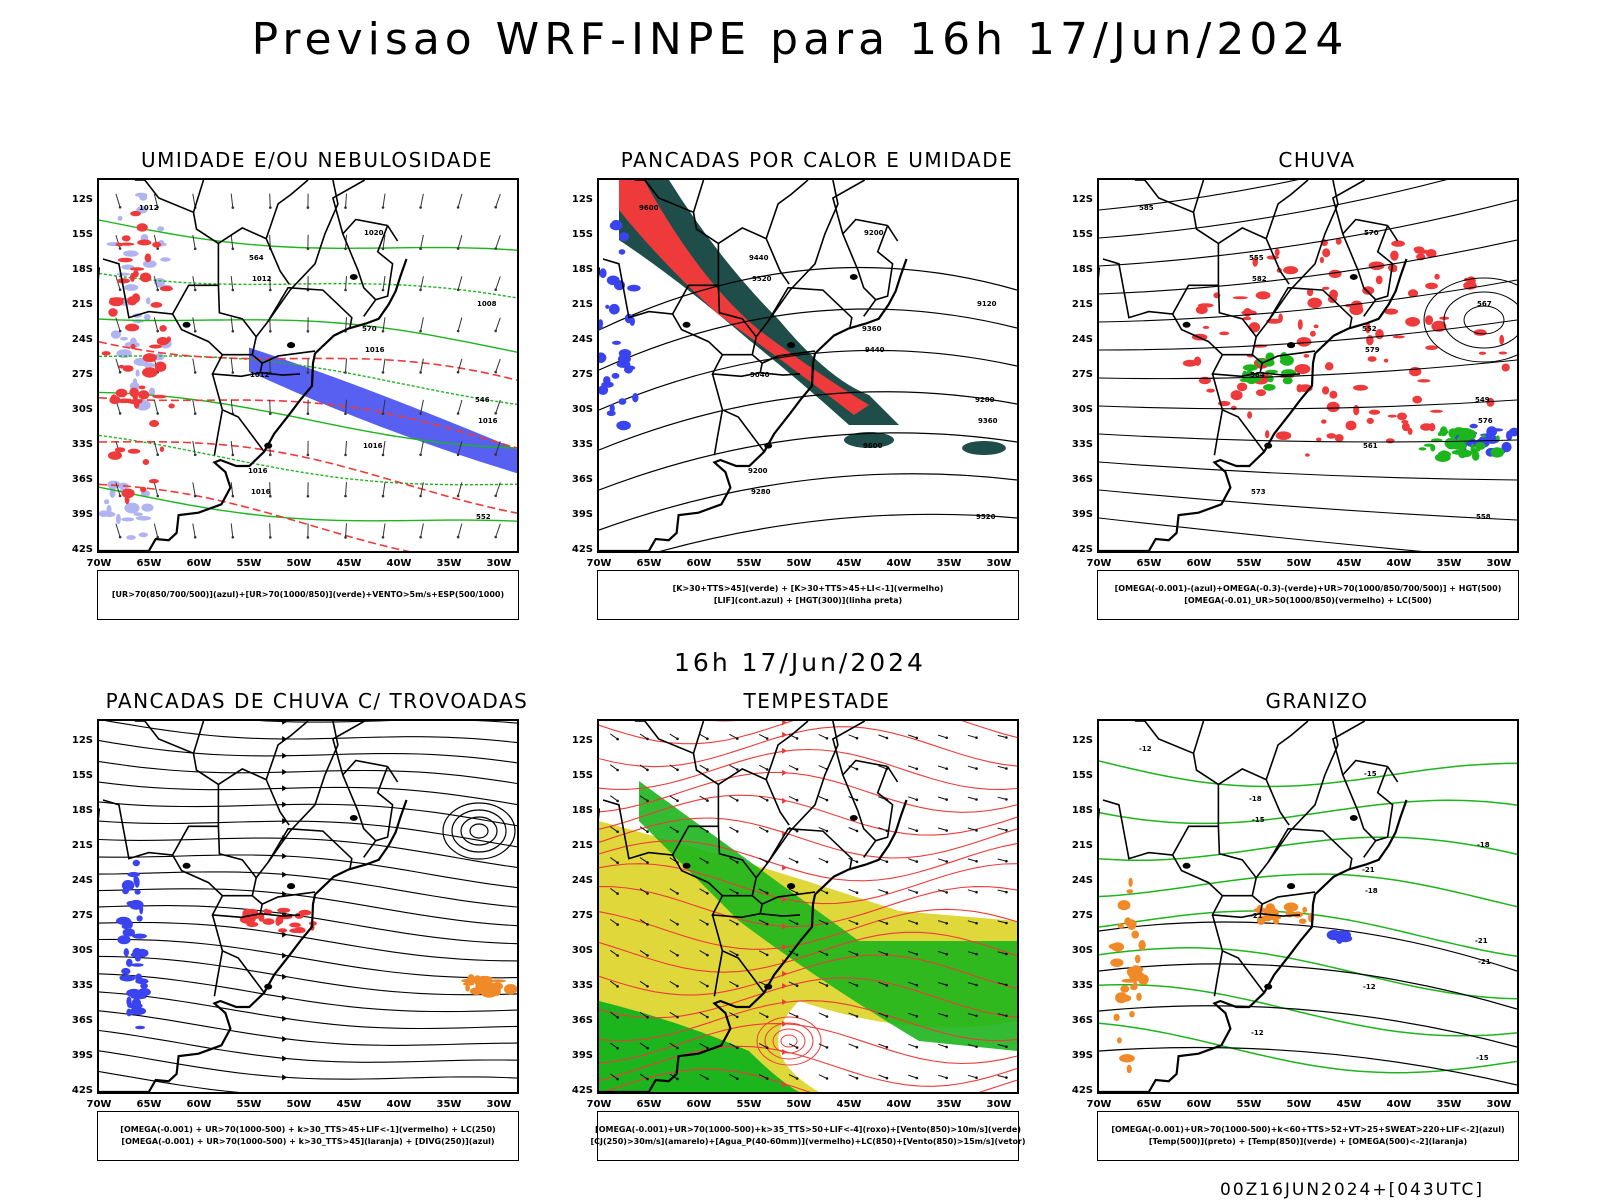 The image size is (1600, 1200). I want to click on contour-label: 9280, so click(985, 400).